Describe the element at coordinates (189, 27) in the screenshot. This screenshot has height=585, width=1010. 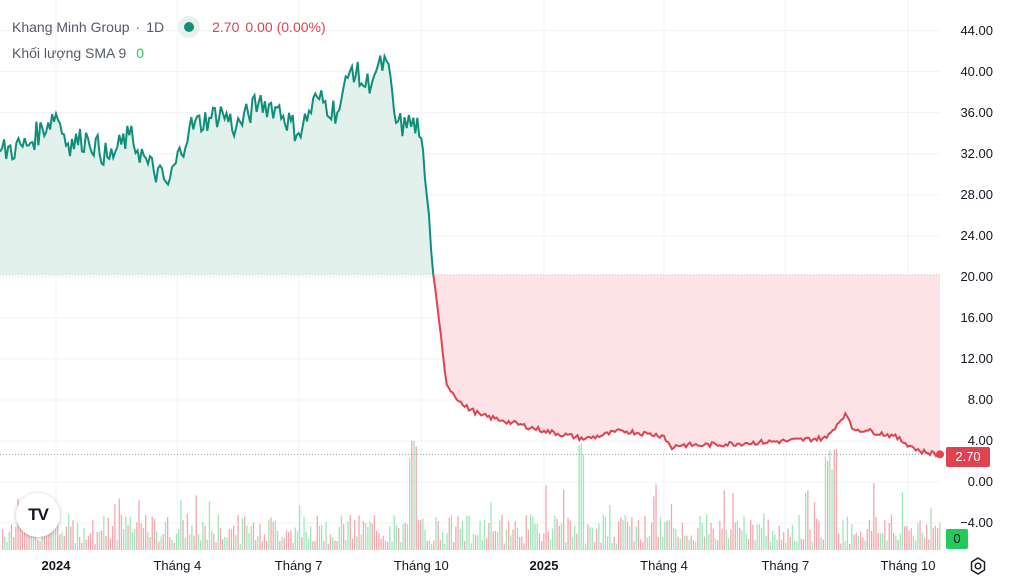
I see `market-status-icon` at that location.